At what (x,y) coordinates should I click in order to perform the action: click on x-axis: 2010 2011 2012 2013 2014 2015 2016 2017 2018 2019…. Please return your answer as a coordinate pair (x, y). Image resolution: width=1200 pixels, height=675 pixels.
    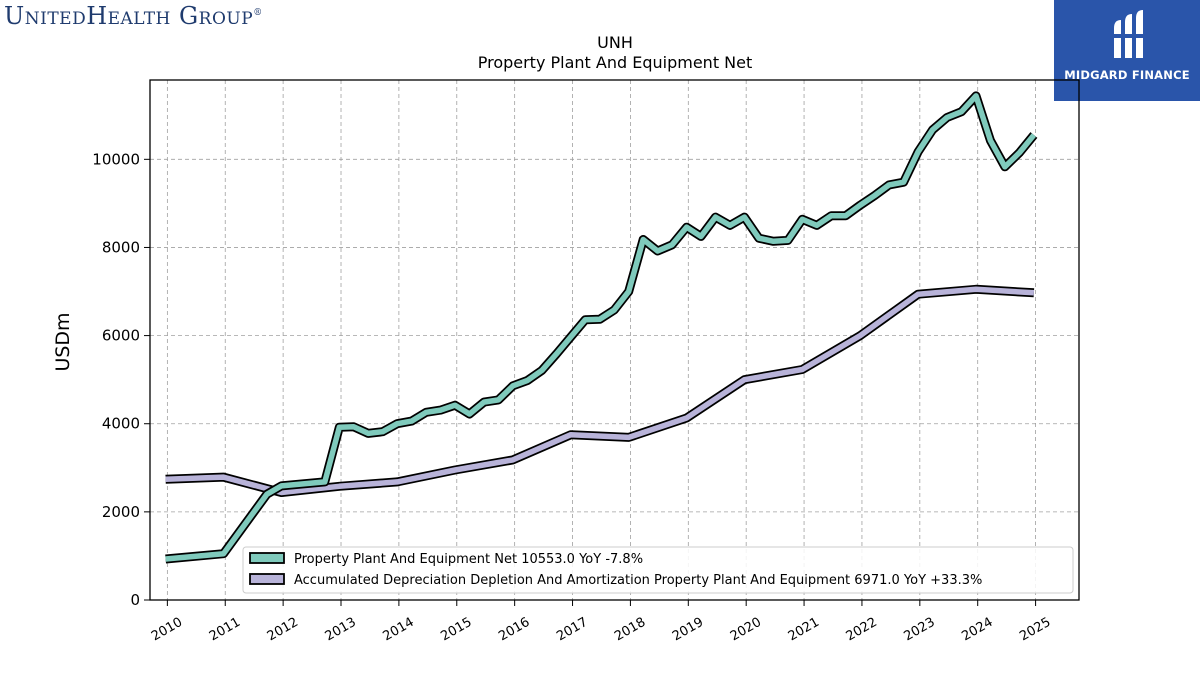
    Looking at the image, I should click on (601, 622).